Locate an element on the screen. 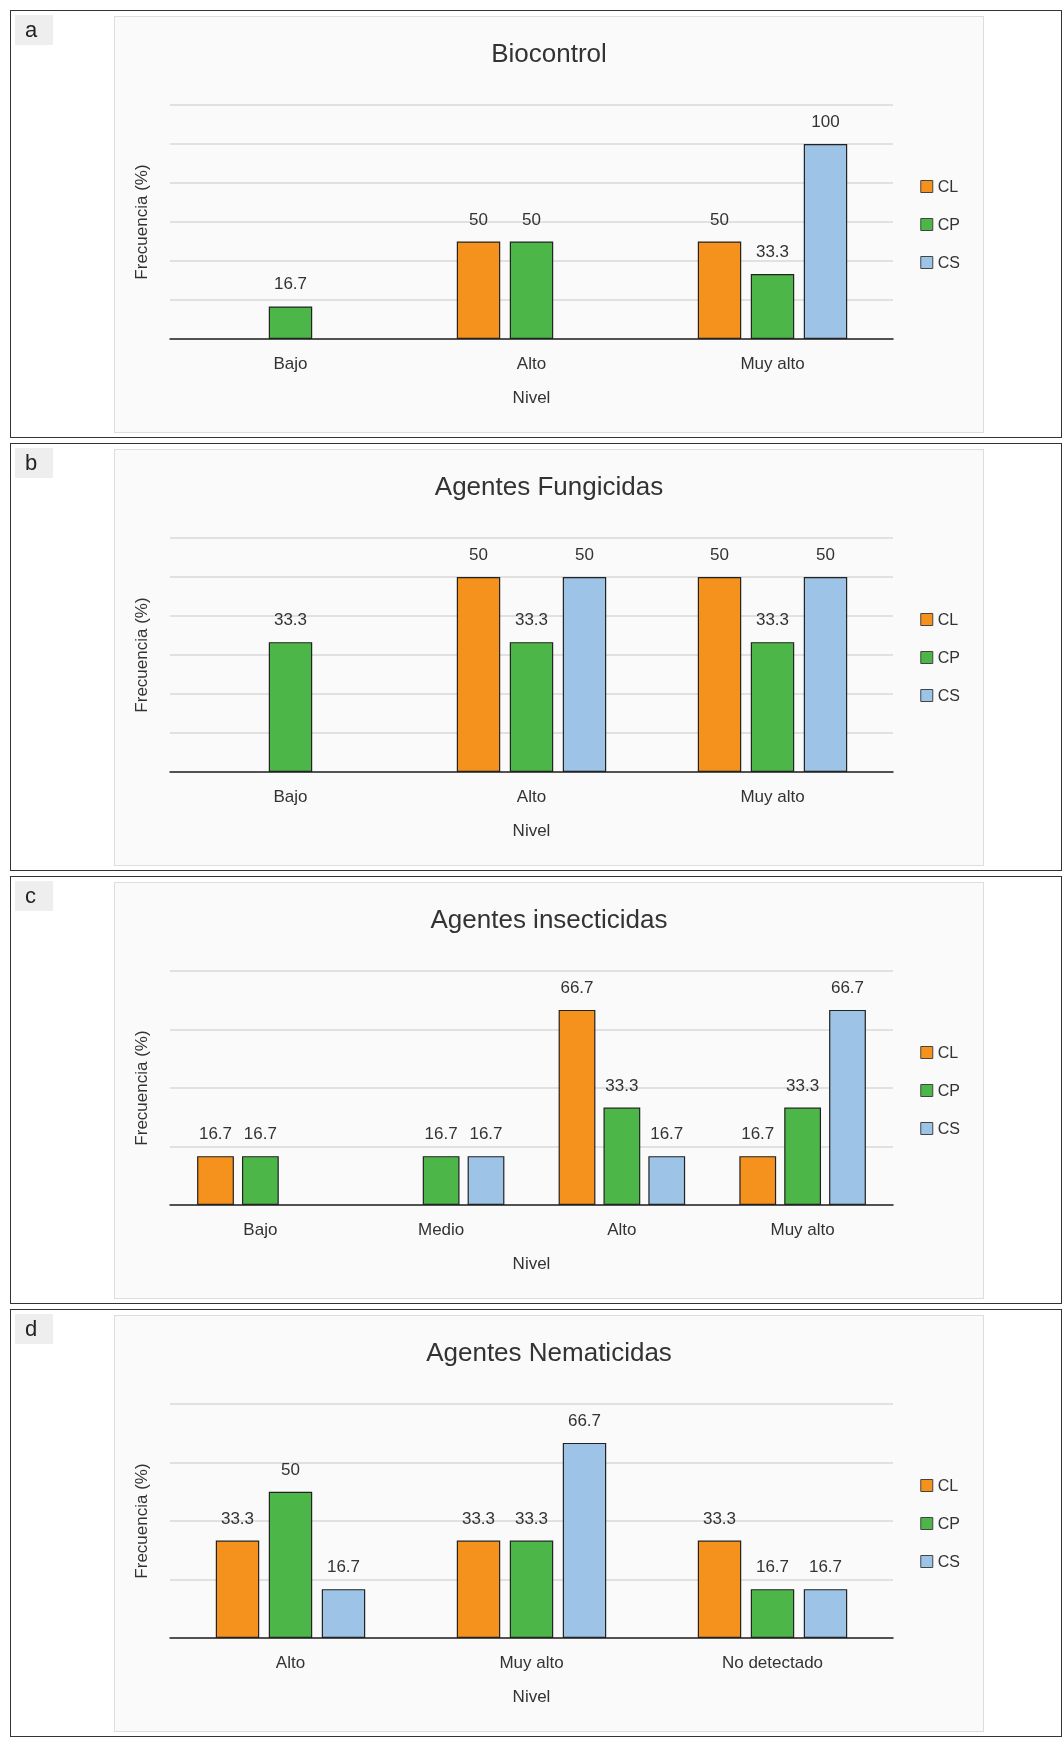  chart-title: Agentes Nematicidas is located at coordinates (549, 1352).